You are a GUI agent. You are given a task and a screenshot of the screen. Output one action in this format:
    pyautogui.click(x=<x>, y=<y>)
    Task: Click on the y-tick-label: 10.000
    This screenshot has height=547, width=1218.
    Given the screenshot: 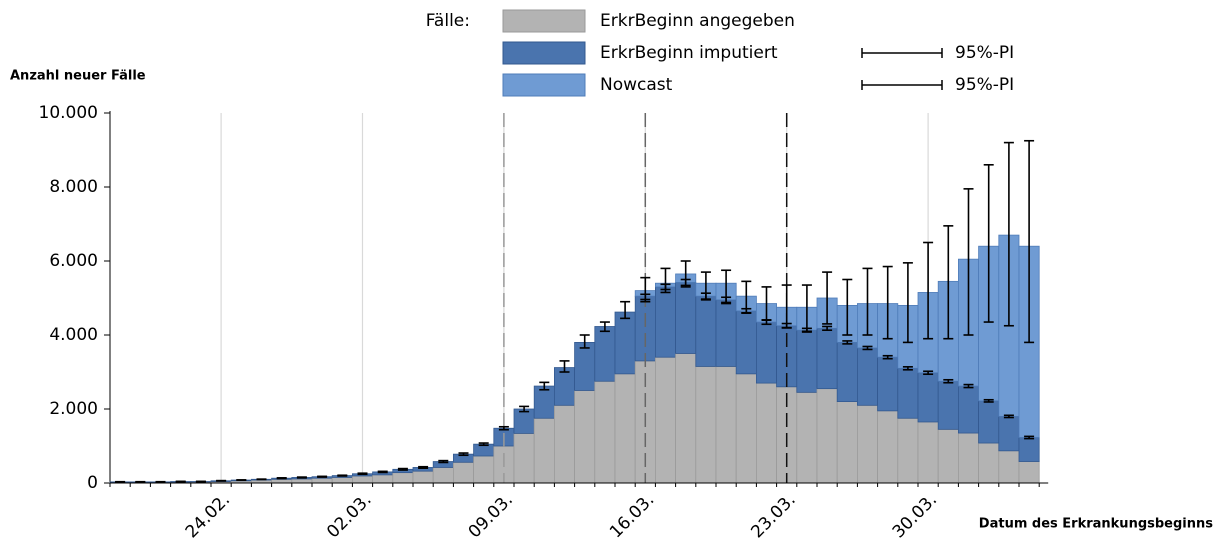 What is the action you would take?
    pyautogui.click(x=68, y=113)
    